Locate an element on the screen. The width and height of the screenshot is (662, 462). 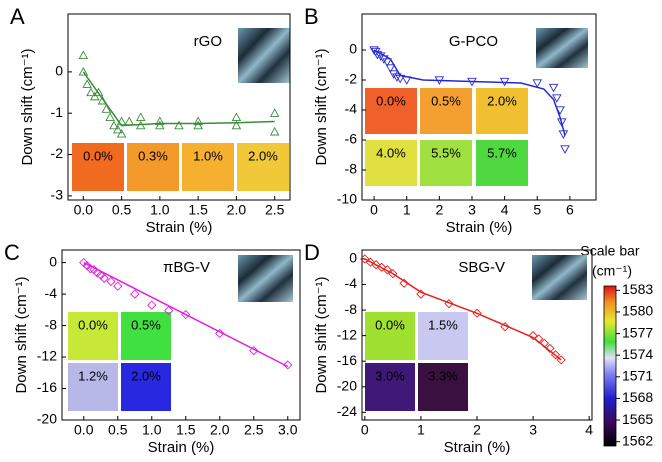
axes-frame is located at coordinates (479, 107).